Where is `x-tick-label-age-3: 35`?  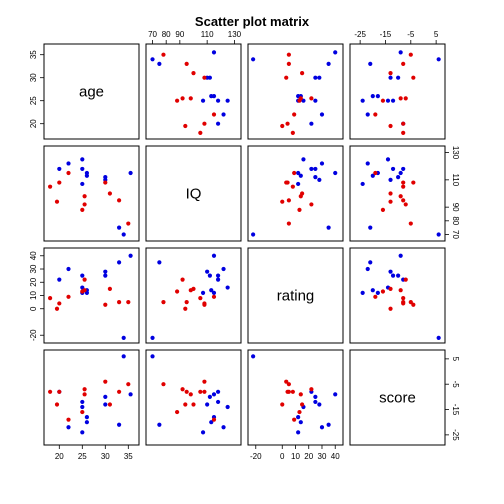 x-tick-label-age-3: 35 is located at coordinates (128, 456).